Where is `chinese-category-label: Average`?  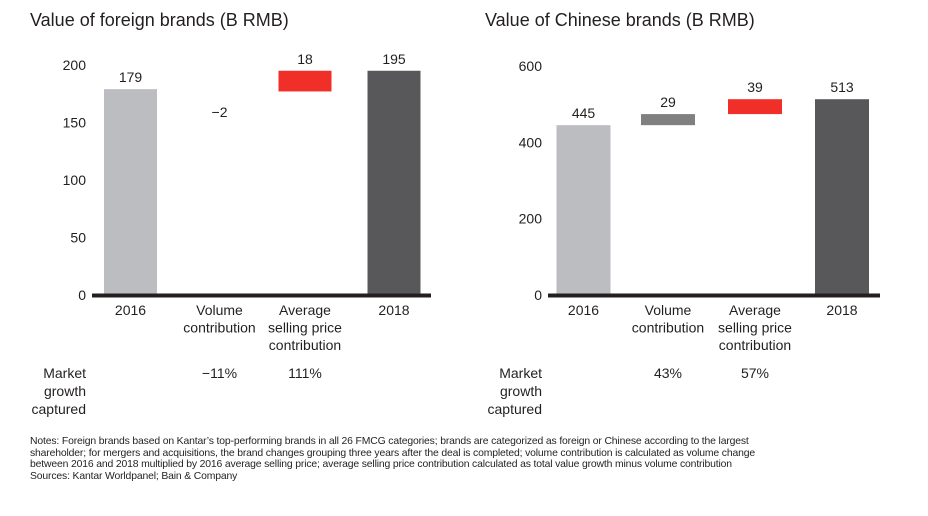
chinese-category-label: Average is located at coordinates (755, 310).